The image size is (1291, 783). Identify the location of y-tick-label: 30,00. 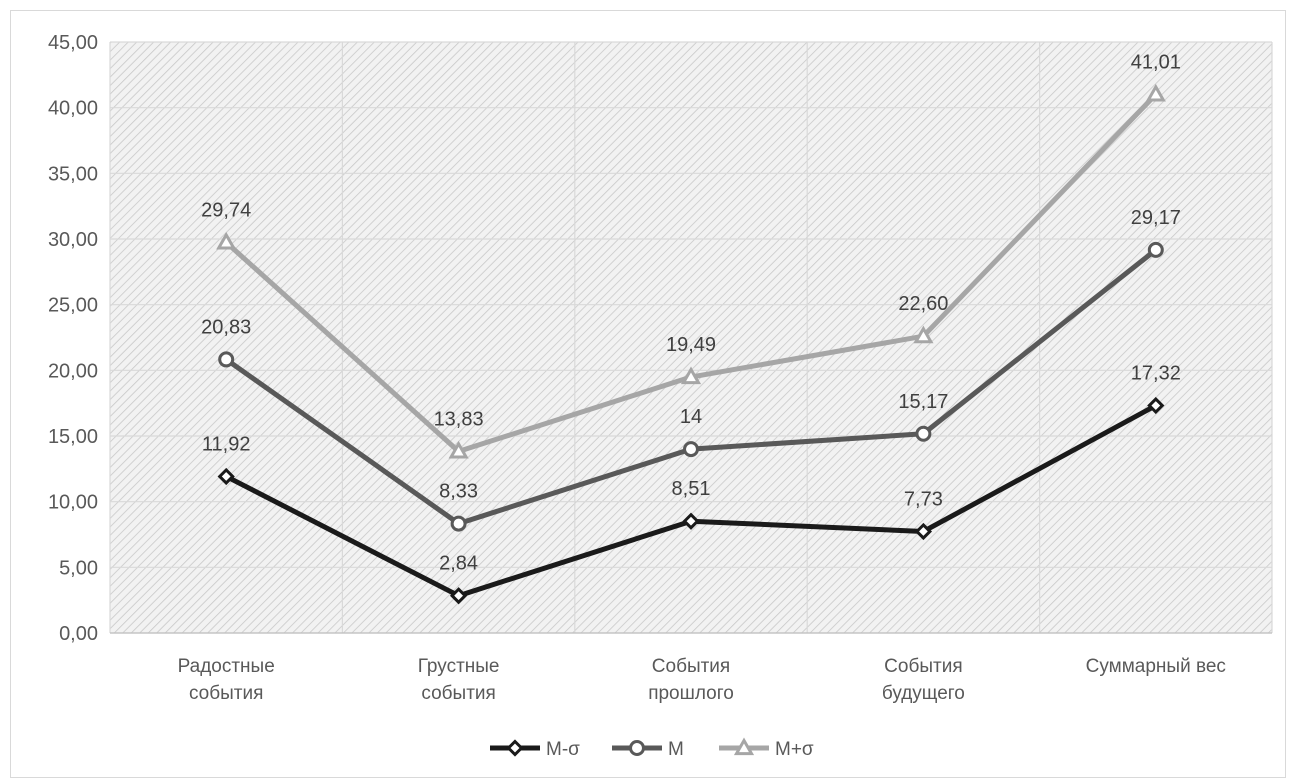
(73, 240).